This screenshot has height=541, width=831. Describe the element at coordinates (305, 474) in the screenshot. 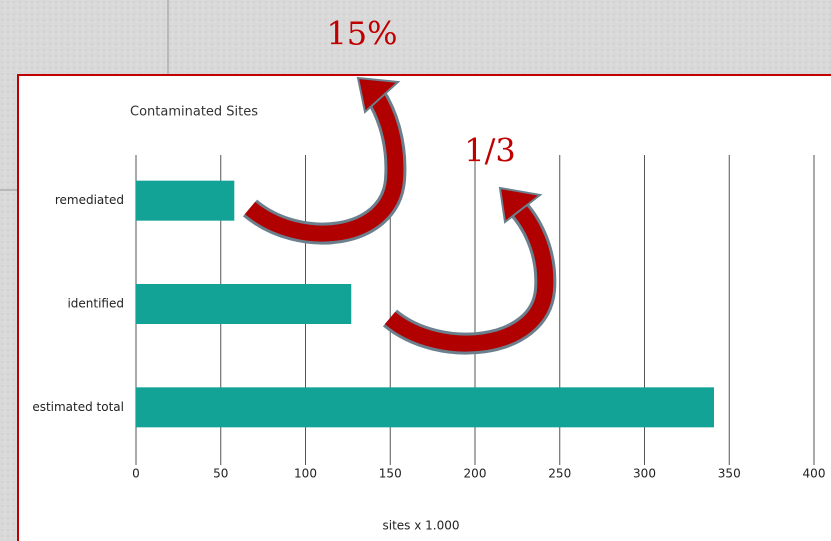

I see `x-tick-label: 100` at that location.